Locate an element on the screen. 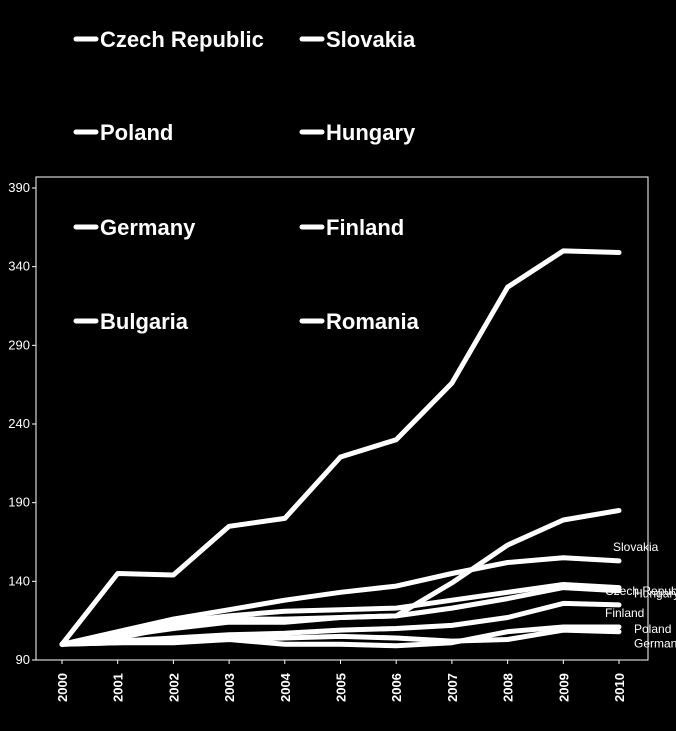  x-tick-label: 2006 is located at coordinates (396, 687).